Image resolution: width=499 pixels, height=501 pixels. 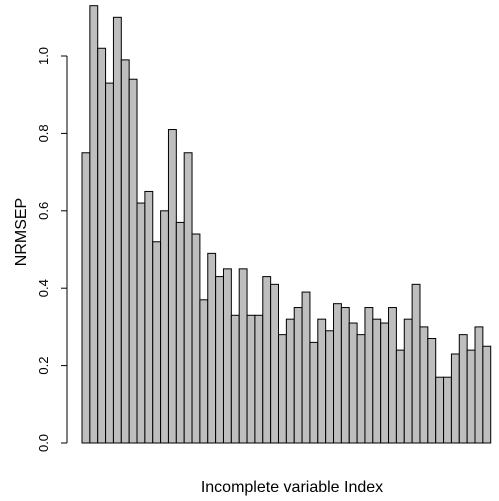 What do you see at coordinates (51, 249) in the screenshot?
I see `y-ticks-group: 0.0 0.2 0.4 0.6 0.8 1.0` at bounding box center [51, 249].